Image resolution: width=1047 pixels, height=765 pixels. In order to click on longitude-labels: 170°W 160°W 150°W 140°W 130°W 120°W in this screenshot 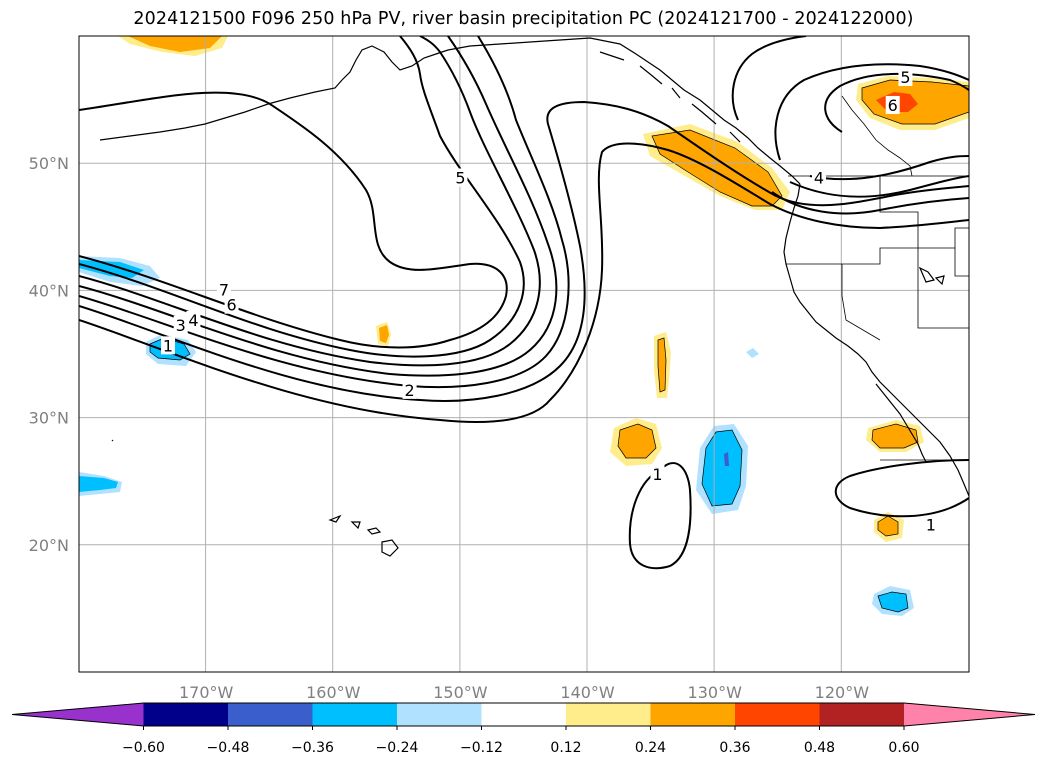, I will do `click(524, 692)`.